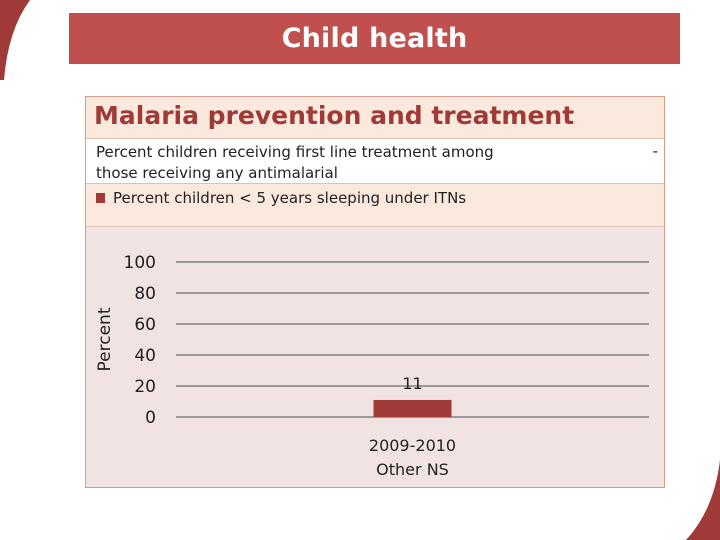  What do you see at coordinates (703, 500) in the screenshot?
I see `corner-decoration-bottom-right` at bounding box center [703, 500].